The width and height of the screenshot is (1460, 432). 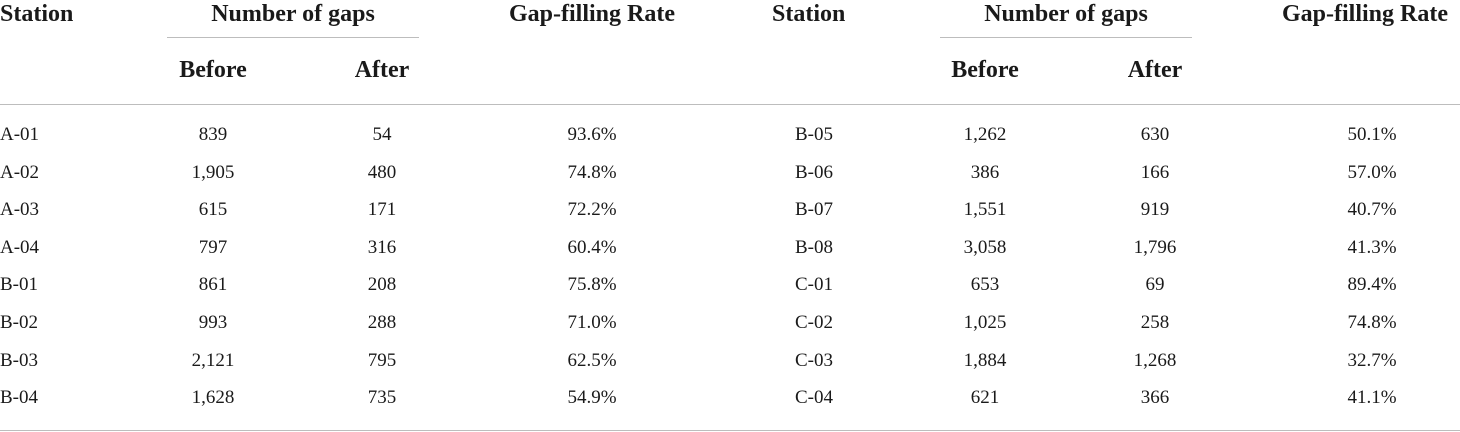 What do you see at coordinates (985, 209) in the screenshot?
I see `before-cell: 1,551` at bounding box center [985, 209].